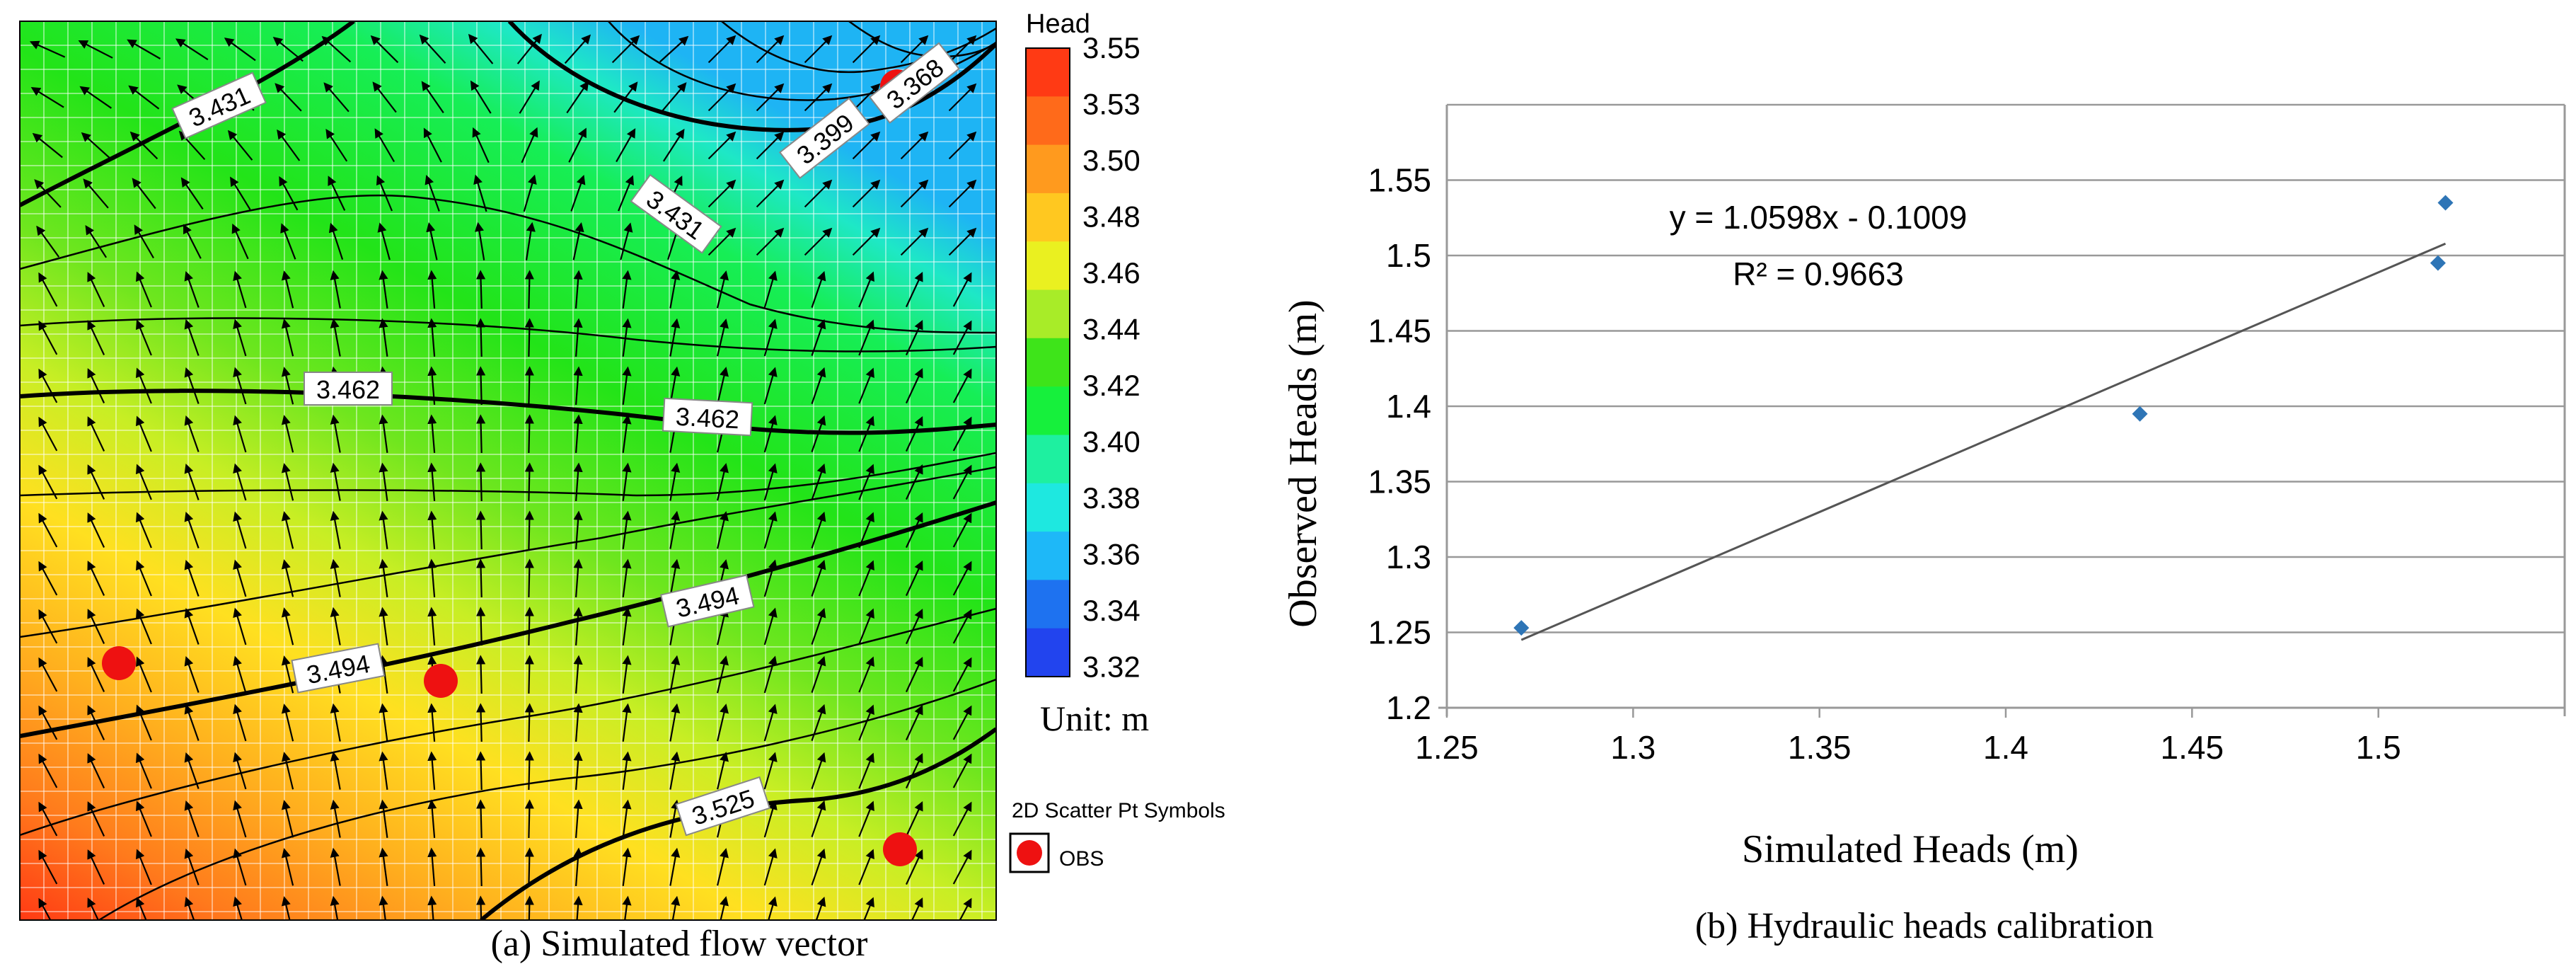 Image resolution: width=2576 pixels, height=976 pixels. I want to click on x-tick-labels: 1.25 1.3 1.35 1.4 1.45 1.5, so click(1908, 737).